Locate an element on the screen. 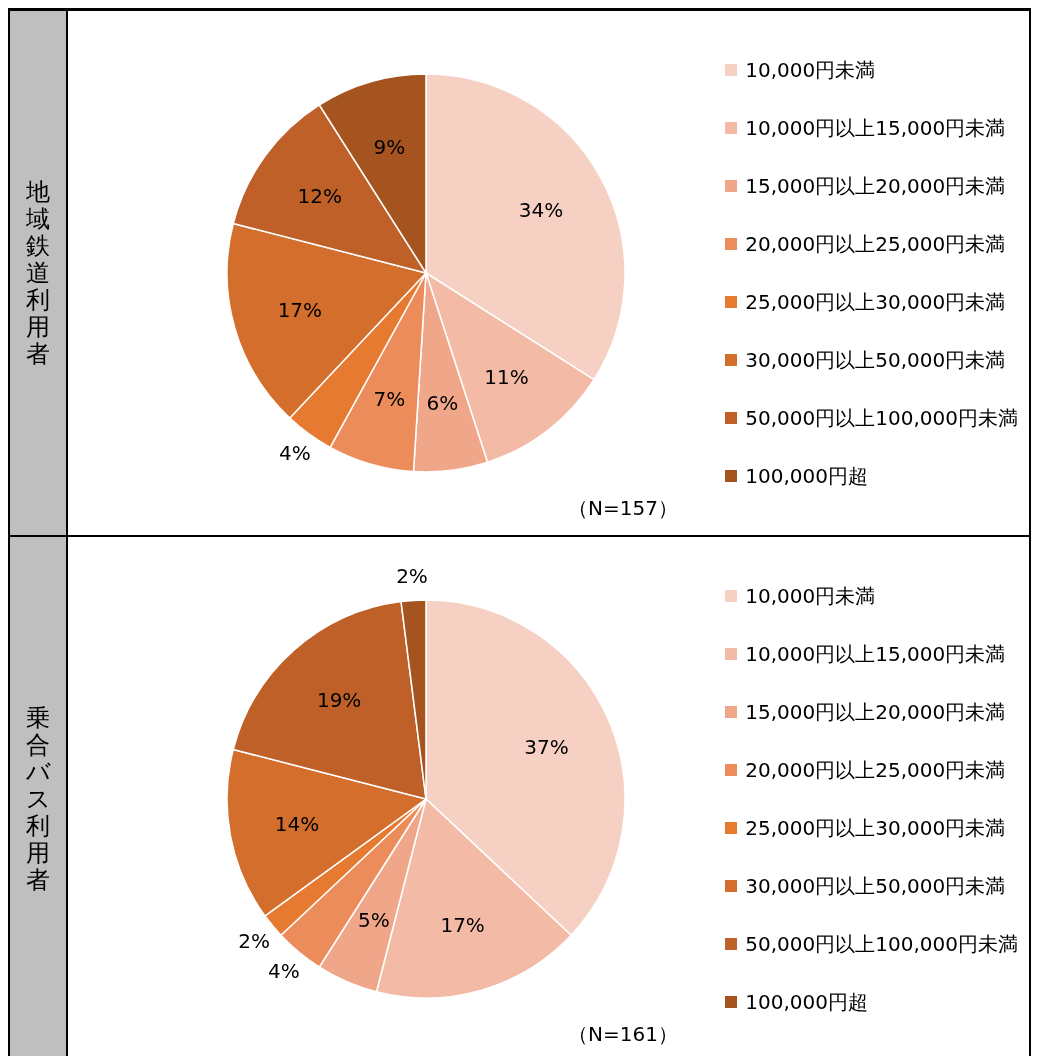 The image size is (1037, 1056). data-label: 37% is located at coordinates (546, 746).